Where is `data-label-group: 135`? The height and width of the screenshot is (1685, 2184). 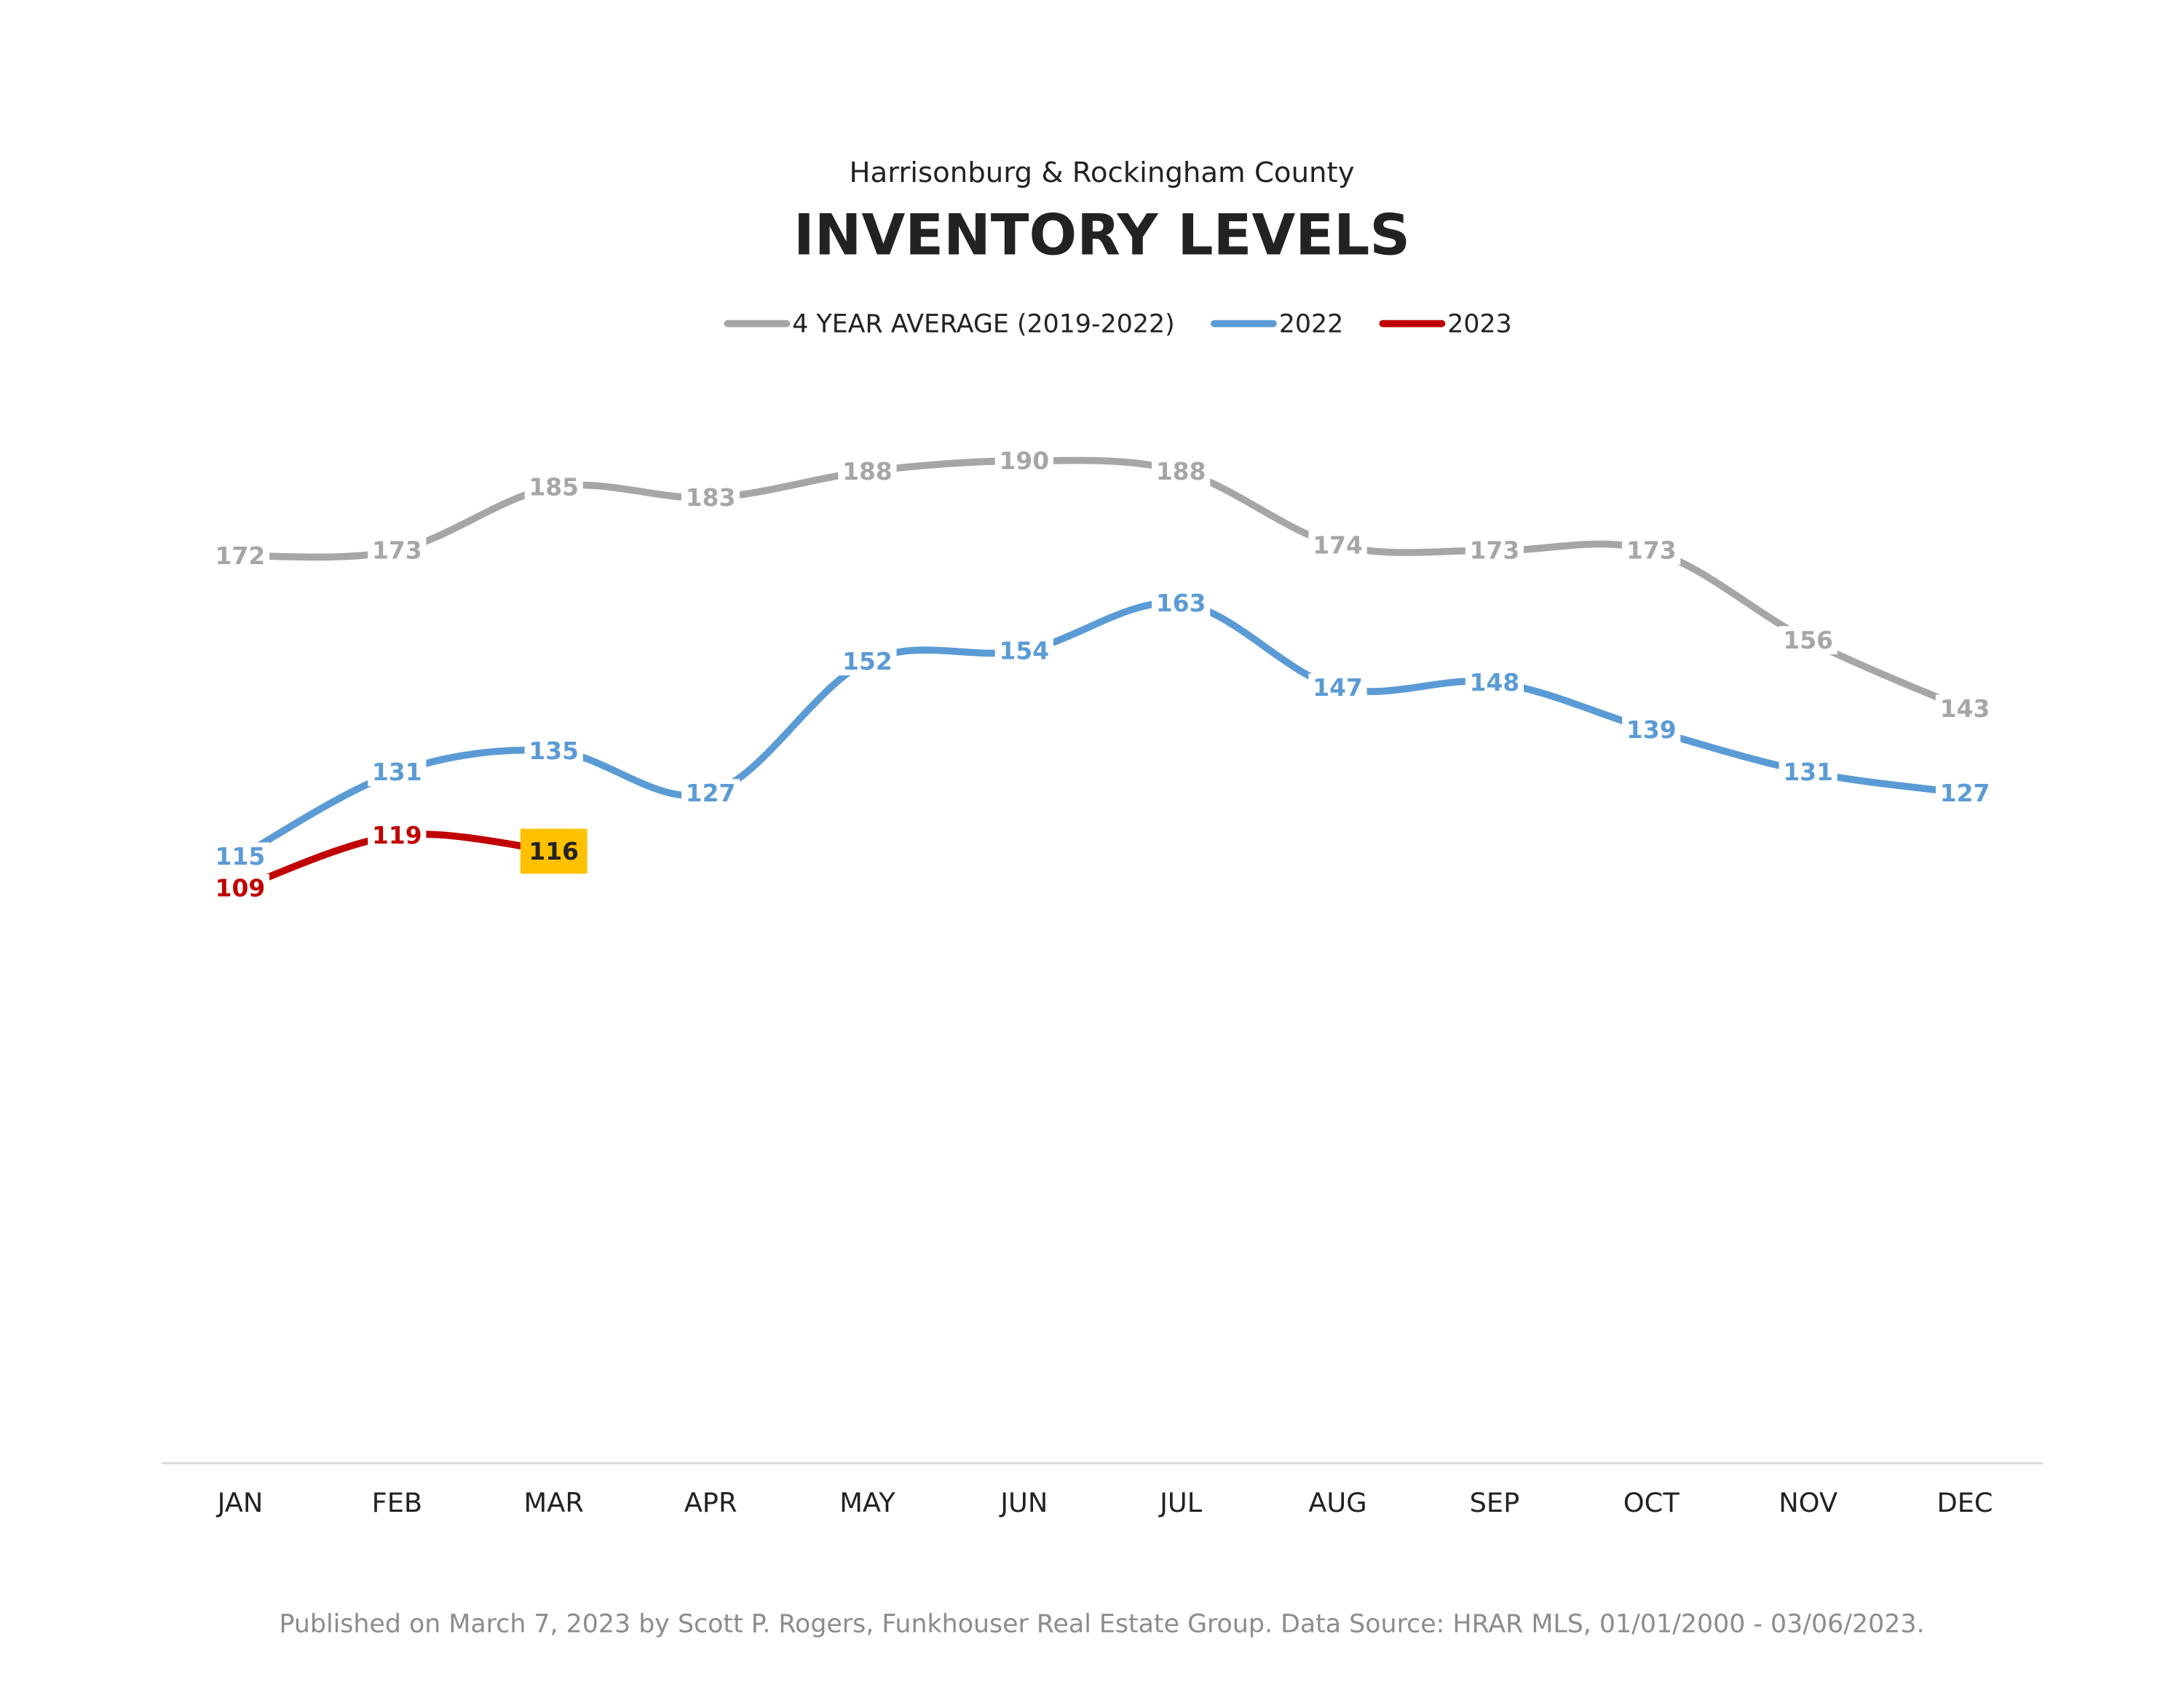 data-label-group: 135 is located at coordinates (553, 751).